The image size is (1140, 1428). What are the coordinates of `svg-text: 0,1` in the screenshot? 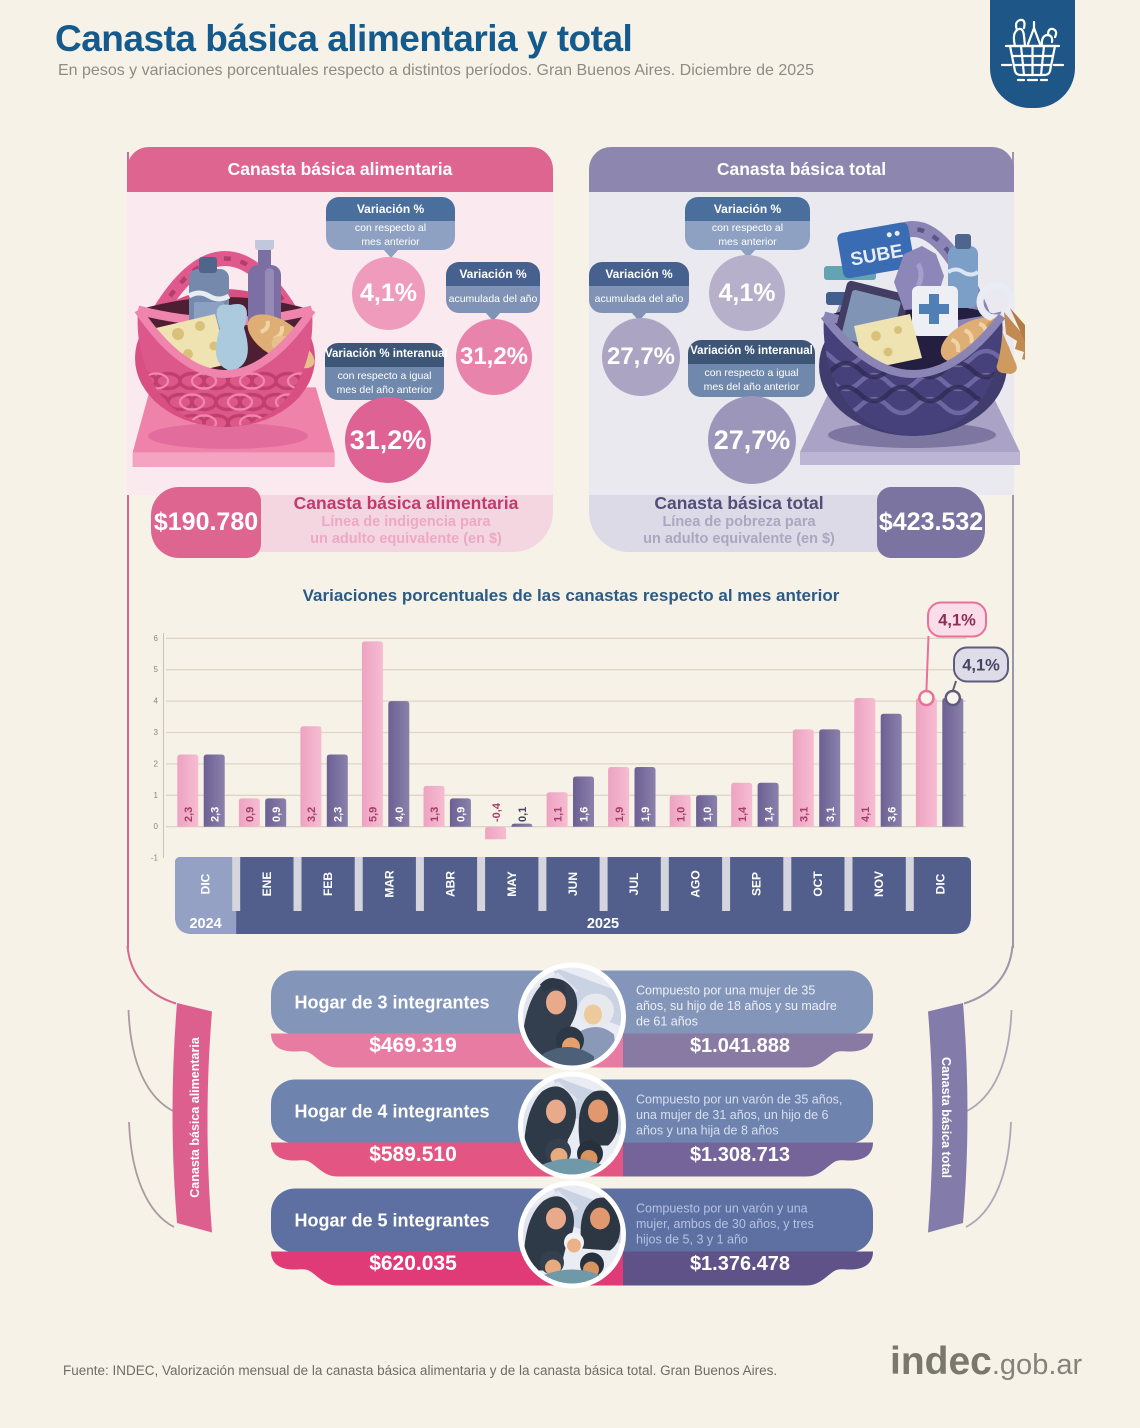 It's located at (523, 814).